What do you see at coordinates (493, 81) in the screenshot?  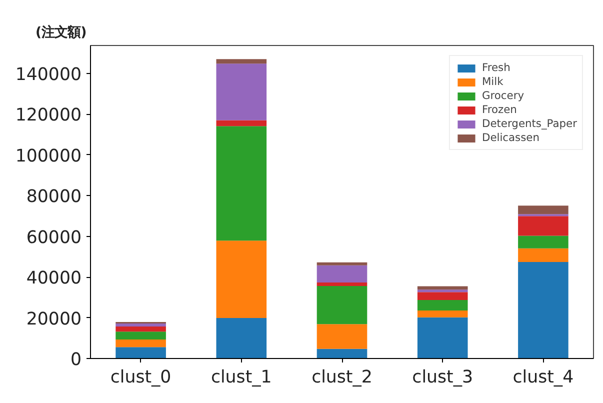 I see `legend-label: Milk` at bounding box center [493, 81].